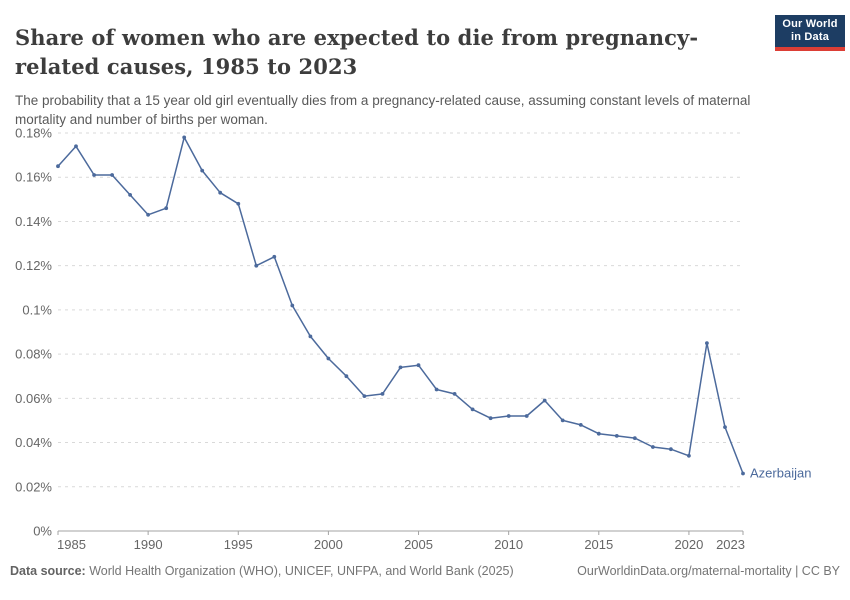  What do you see at coordinates (33, 177) in the screenshot?
I see `y-axis-tick-label: 0.16%` at bounding box center [33, 177].